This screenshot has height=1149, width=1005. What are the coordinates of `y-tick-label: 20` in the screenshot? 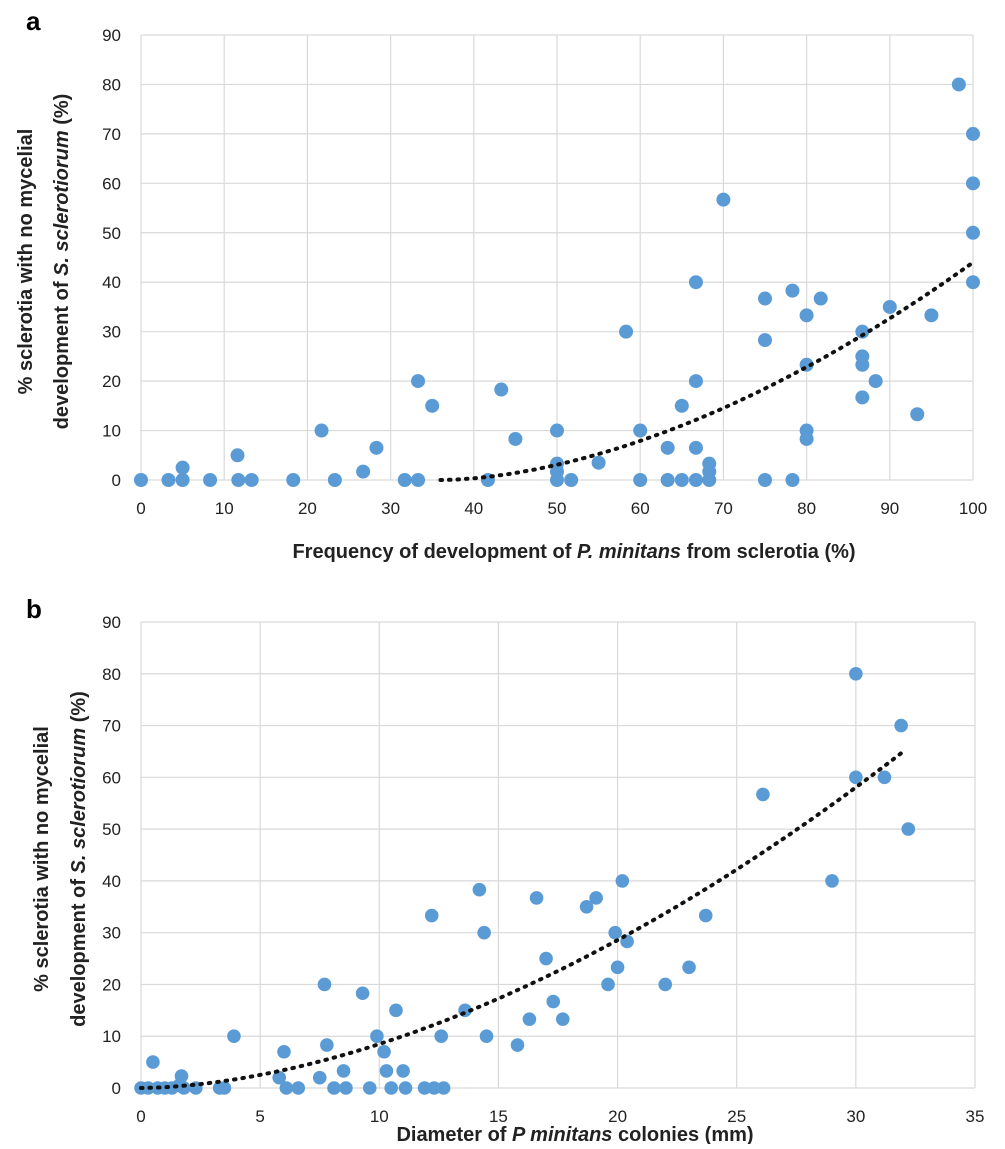 It's located at (111, 381).